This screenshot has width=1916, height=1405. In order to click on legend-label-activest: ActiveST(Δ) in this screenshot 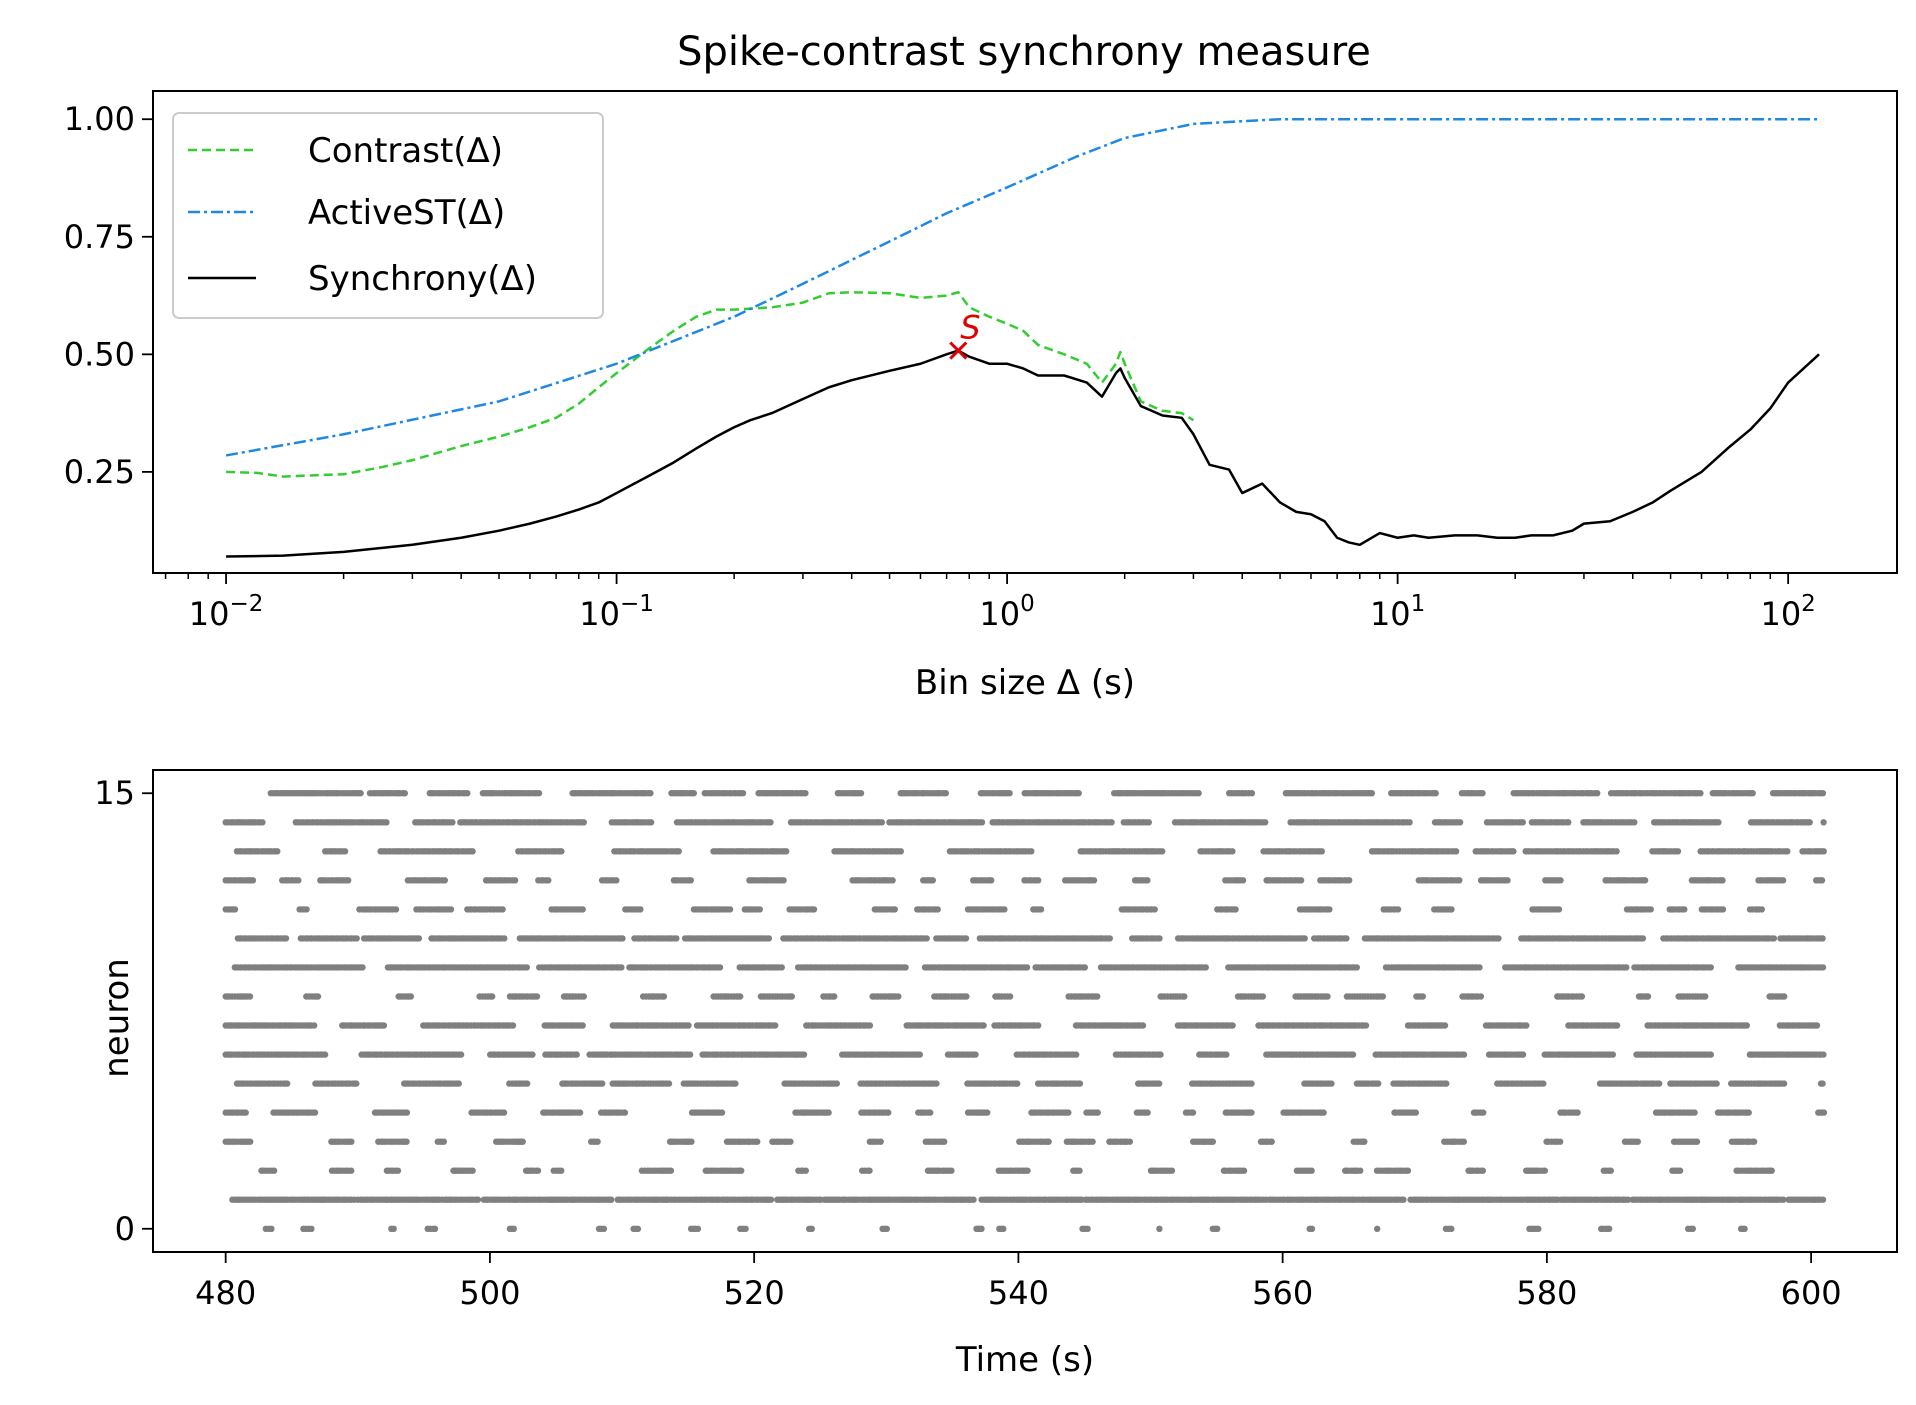, I will do `click(406, 213)`.